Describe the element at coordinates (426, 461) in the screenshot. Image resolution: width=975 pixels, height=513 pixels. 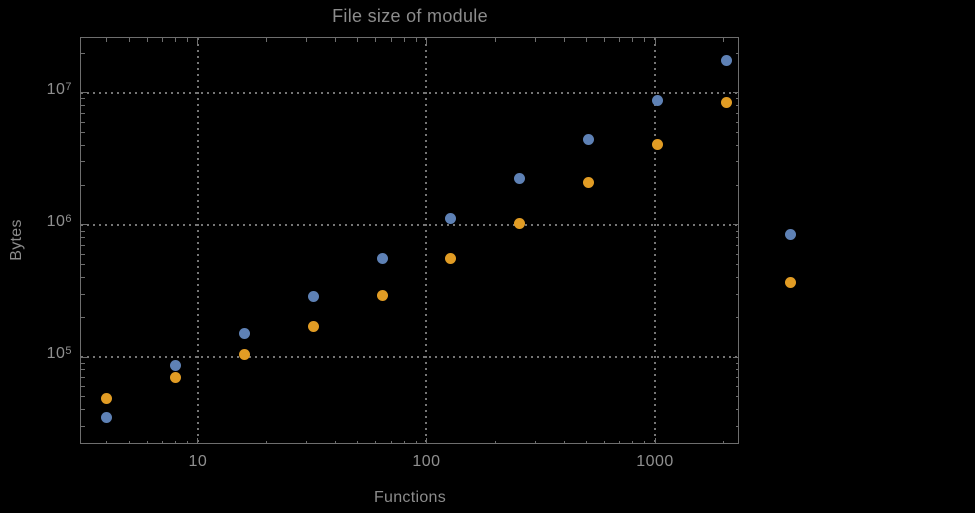
I see `x-tick-label: 100` at that location.